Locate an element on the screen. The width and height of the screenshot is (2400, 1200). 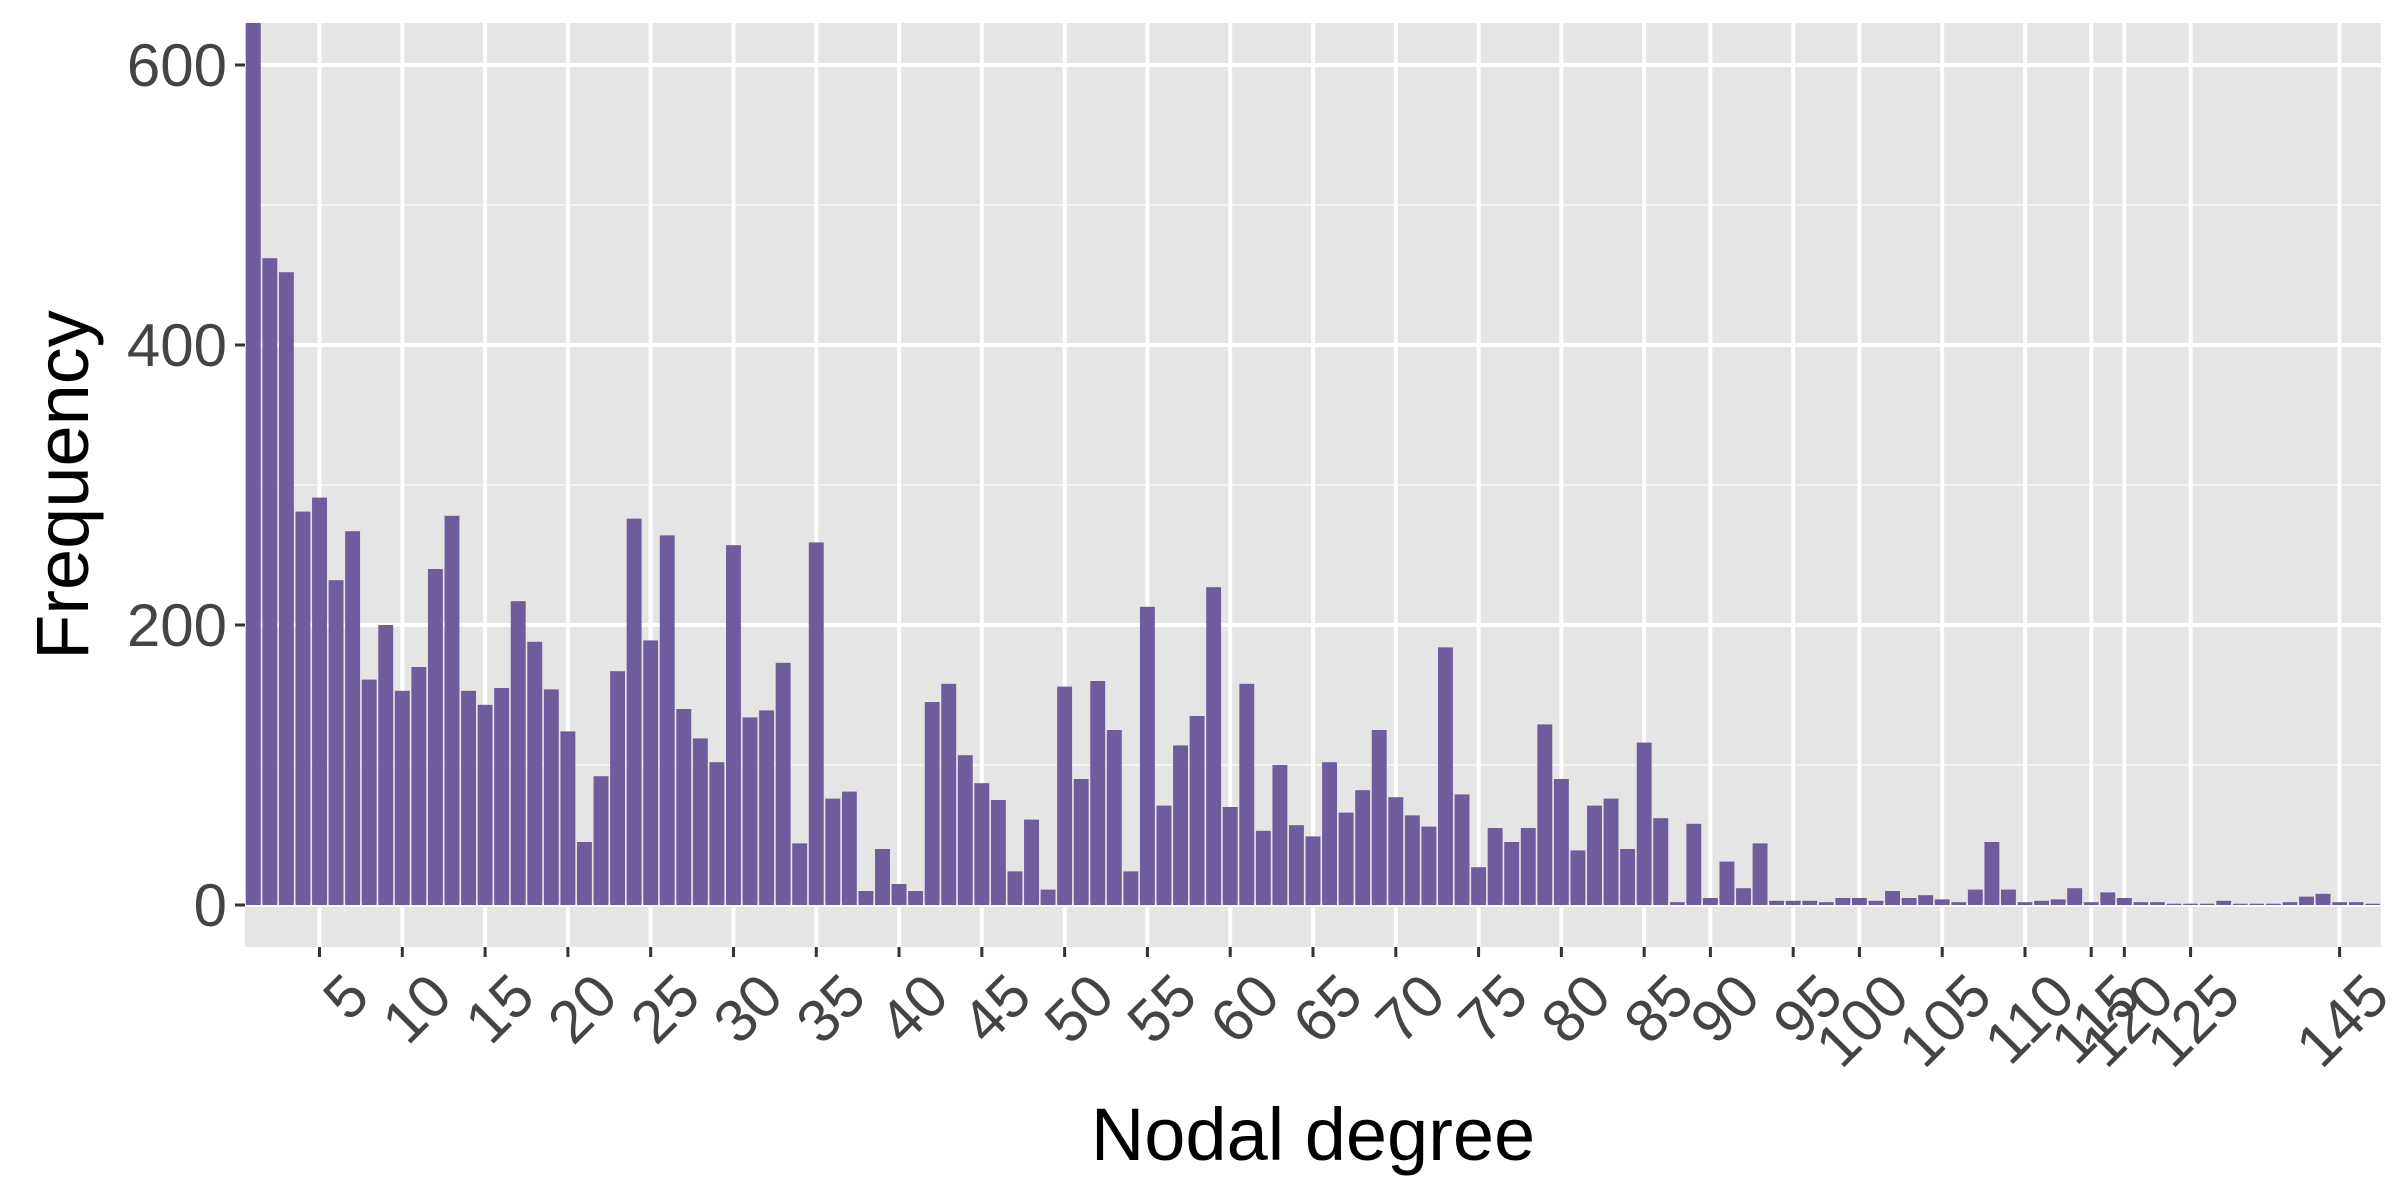
x-tick-label: 25 is located at coordinates (665, 1008).